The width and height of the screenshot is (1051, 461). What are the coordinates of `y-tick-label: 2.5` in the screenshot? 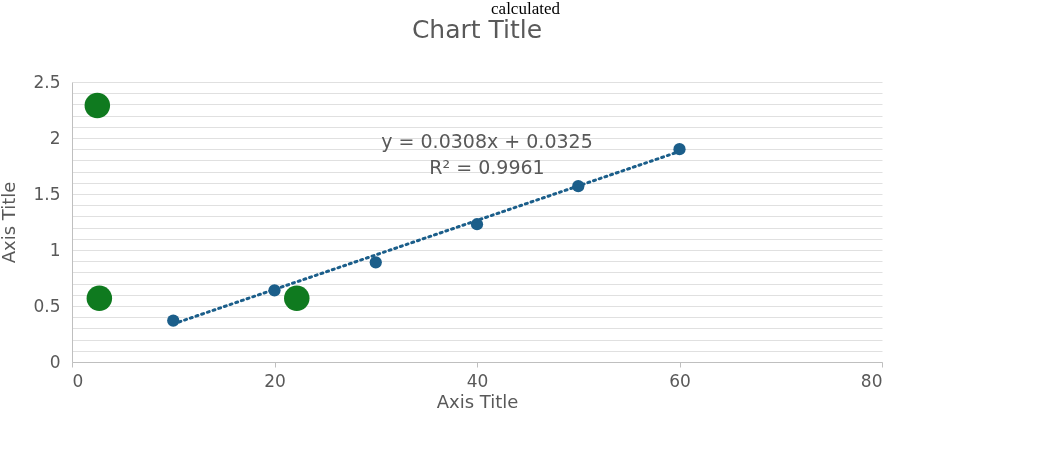 It's located at (47, 81).